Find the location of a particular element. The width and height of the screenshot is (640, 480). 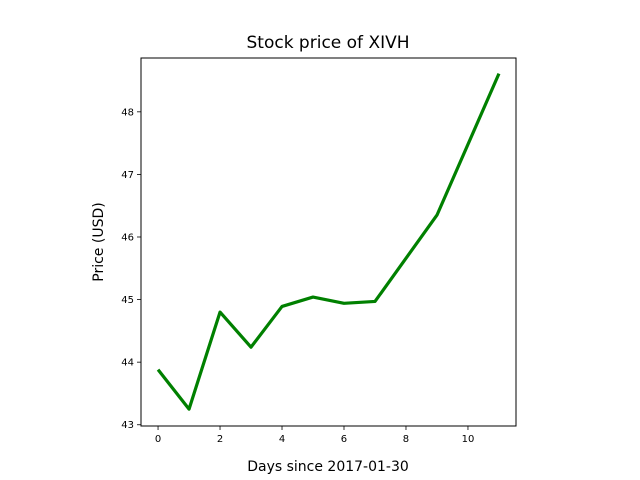

y-tick-label: 48 is located at coordinates (127, 112).